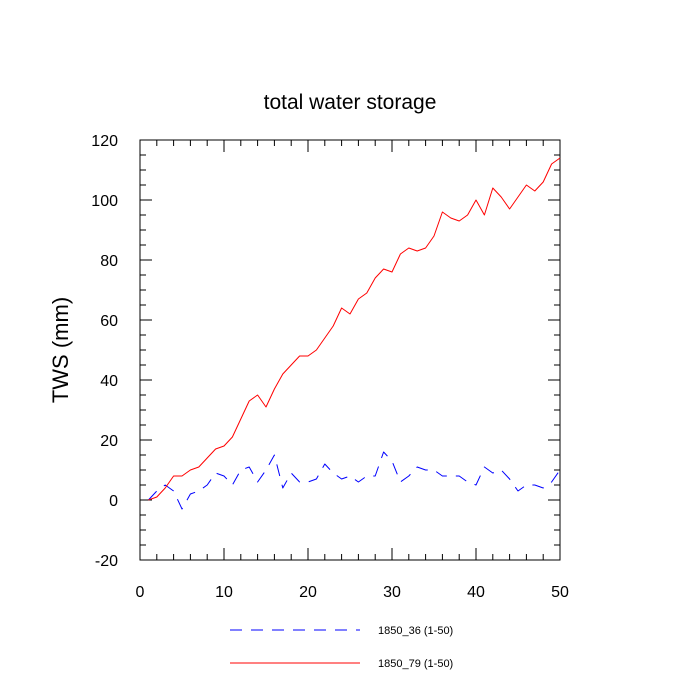  I want to click on x-tick-label: 10, so click(224, 592).